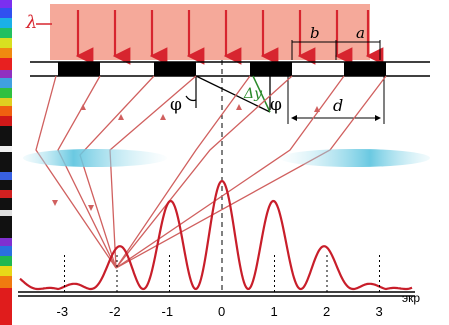  I want to click on angle-phi-left, so click(191, 92).